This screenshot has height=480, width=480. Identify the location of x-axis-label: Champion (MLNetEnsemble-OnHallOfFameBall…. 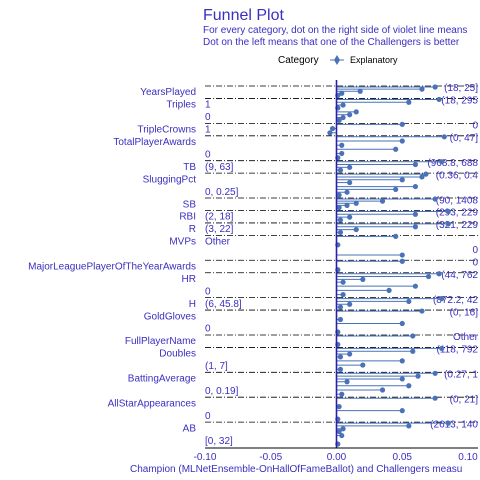
(296, 469).